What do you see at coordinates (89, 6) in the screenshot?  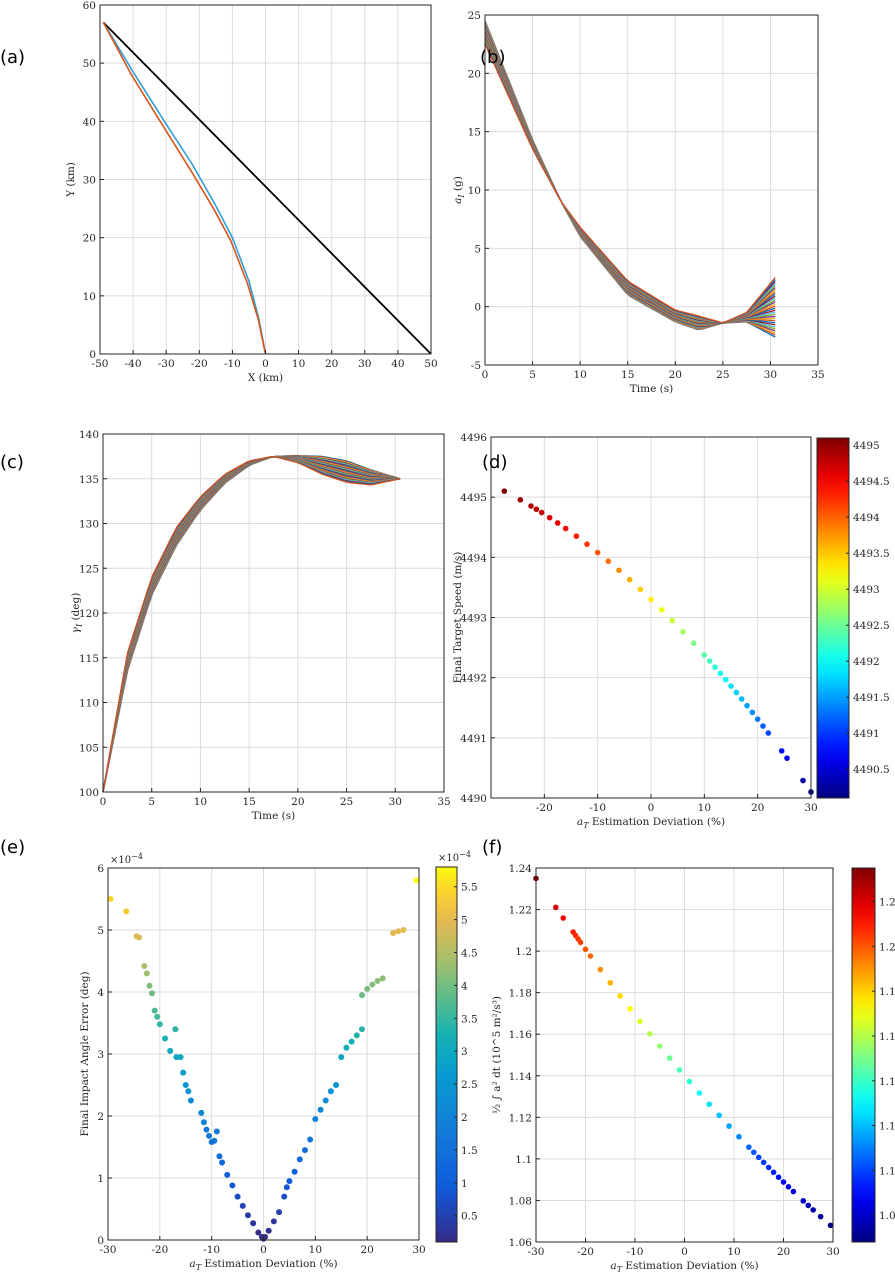 I see `y-tick-label: 60` at bounding box center [89, 6].